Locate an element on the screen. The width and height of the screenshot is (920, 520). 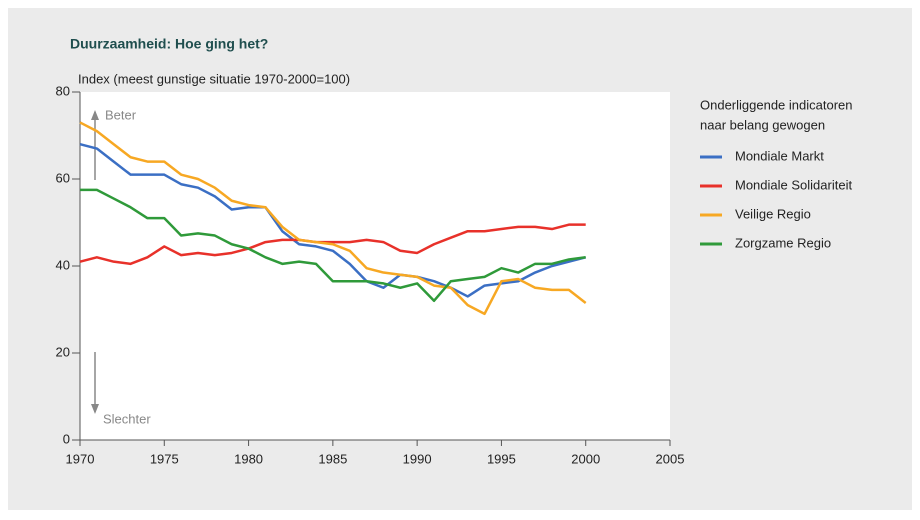
y-tick-label: 20 is located at coordinates (63, 351).